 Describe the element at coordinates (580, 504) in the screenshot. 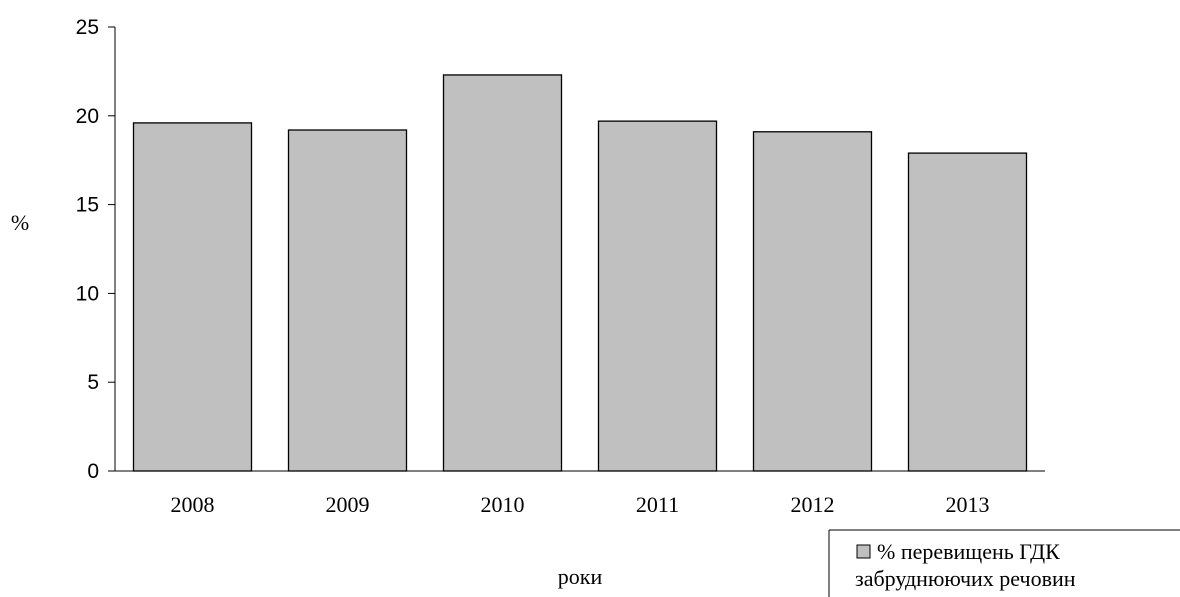

I see `x-ticks-group: 2008 2009 2010 2011 2012 2013` at that location.